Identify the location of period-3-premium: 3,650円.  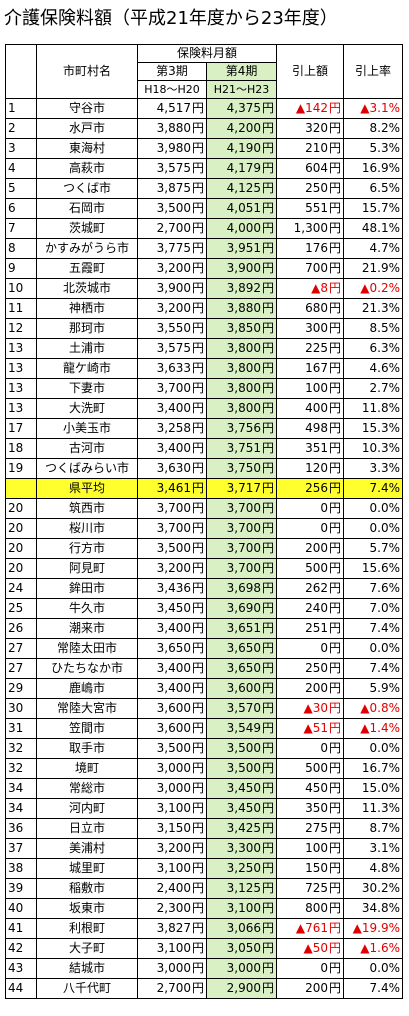
(172, 648).